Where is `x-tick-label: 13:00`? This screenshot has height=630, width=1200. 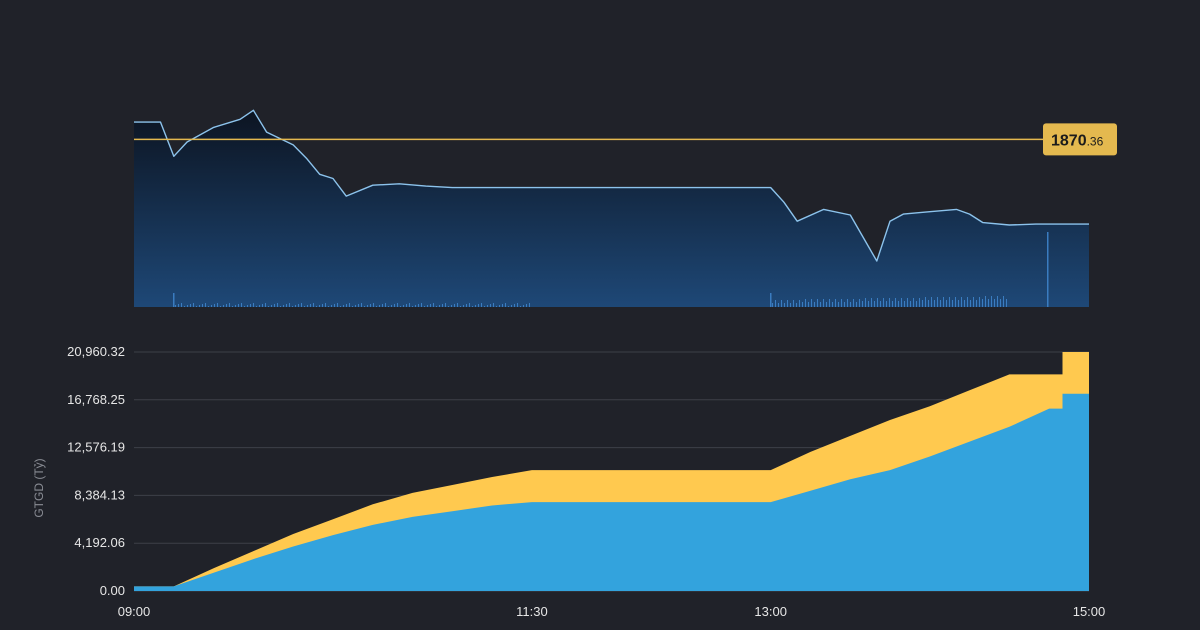 x-tick-label: 13:00 is located at coordinates (770, 611).